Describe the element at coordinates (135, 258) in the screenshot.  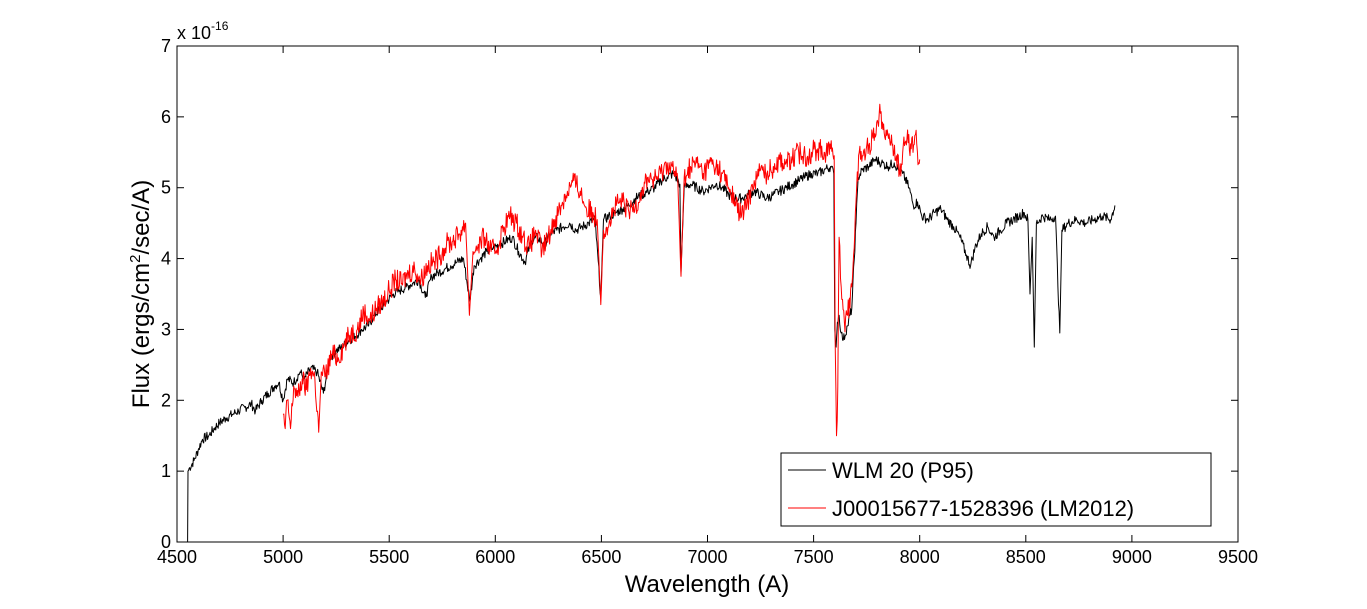
I see `y-axis-label-superscript: 2` at that location.